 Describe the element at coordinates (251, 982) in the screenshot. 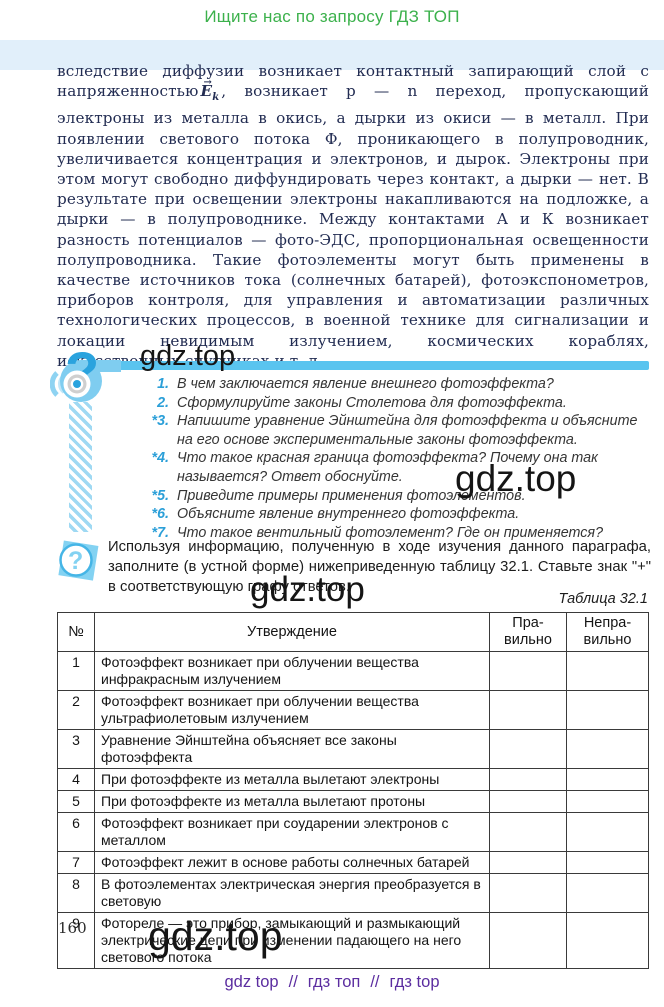

I see `footer-link-gdz-top-lat: gdz top` at that location.